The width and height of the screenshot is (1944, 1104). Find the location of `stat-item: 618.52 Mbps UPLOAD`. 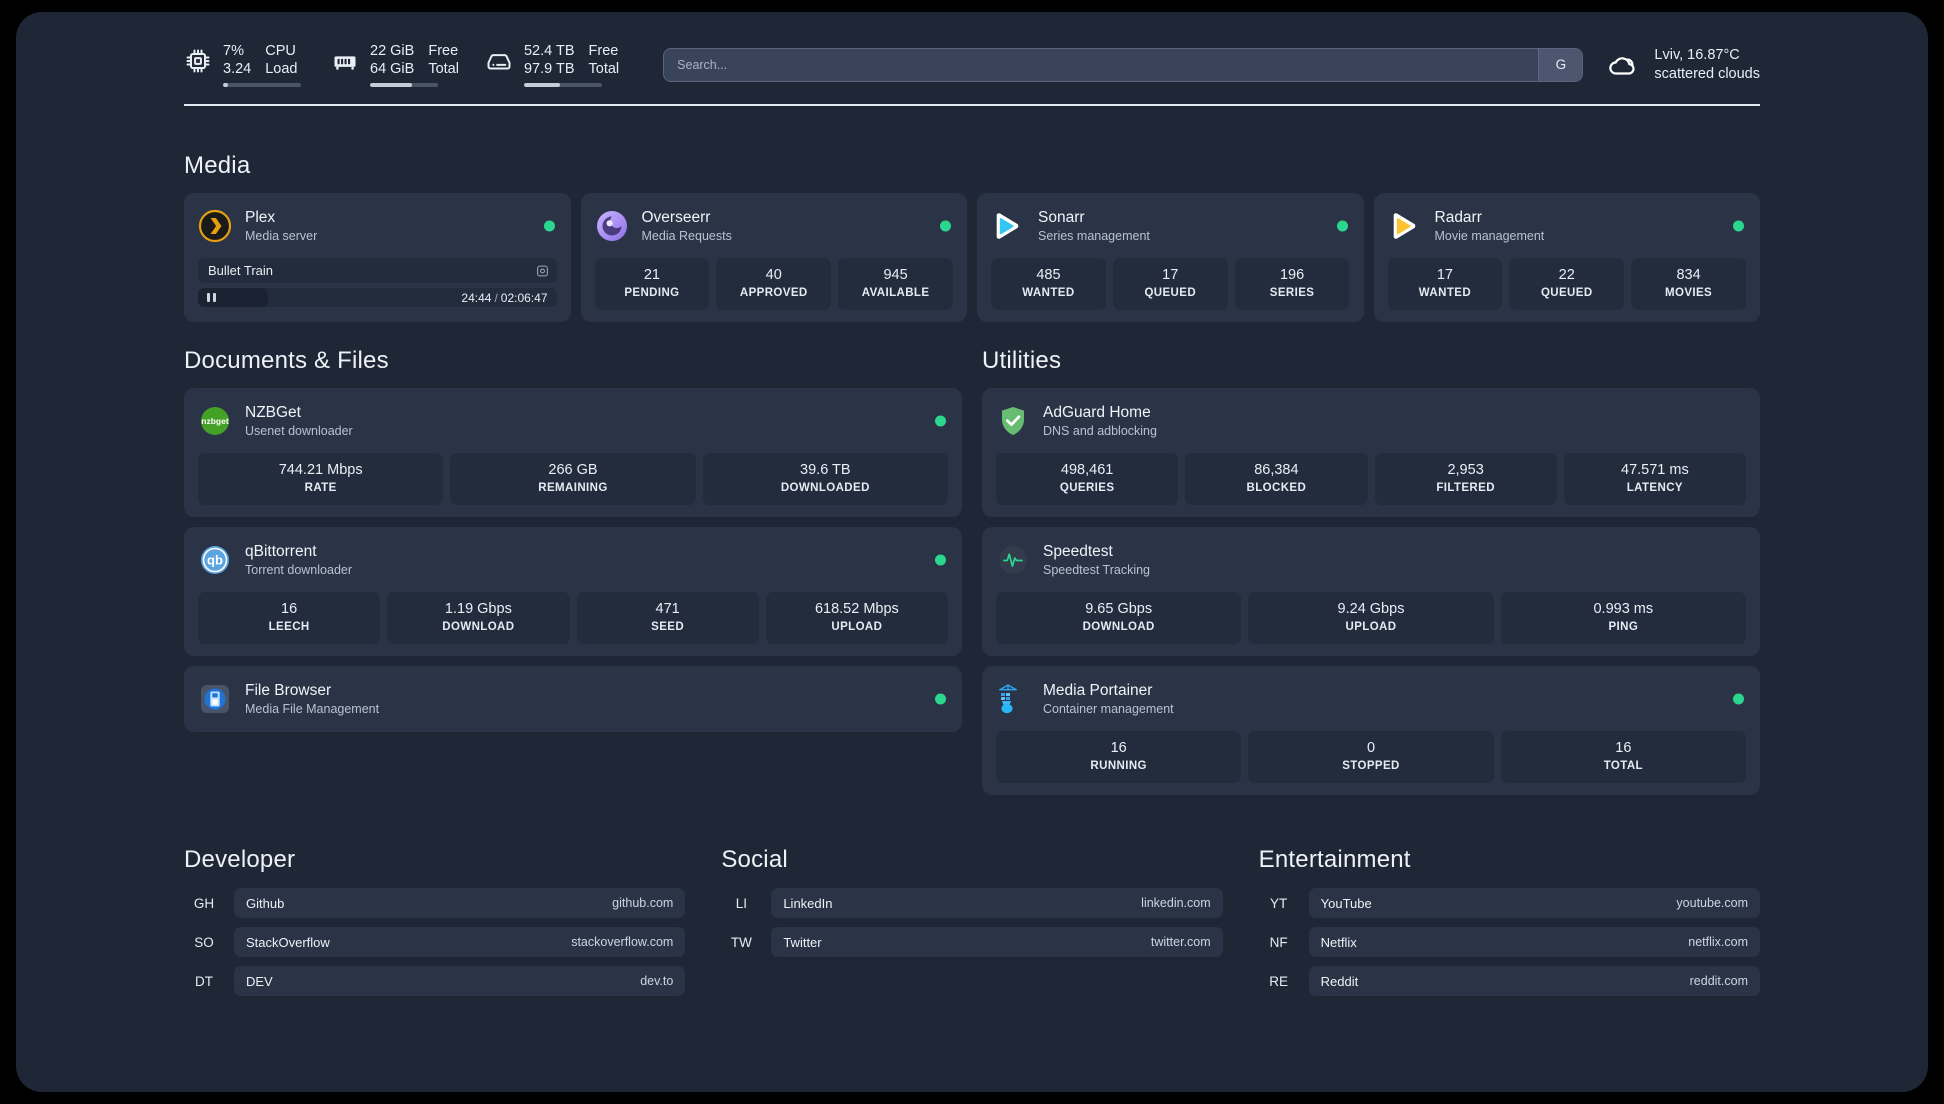

stat-item: 618.52 Mbps UPLOAD is located at coordinates (856, 618).